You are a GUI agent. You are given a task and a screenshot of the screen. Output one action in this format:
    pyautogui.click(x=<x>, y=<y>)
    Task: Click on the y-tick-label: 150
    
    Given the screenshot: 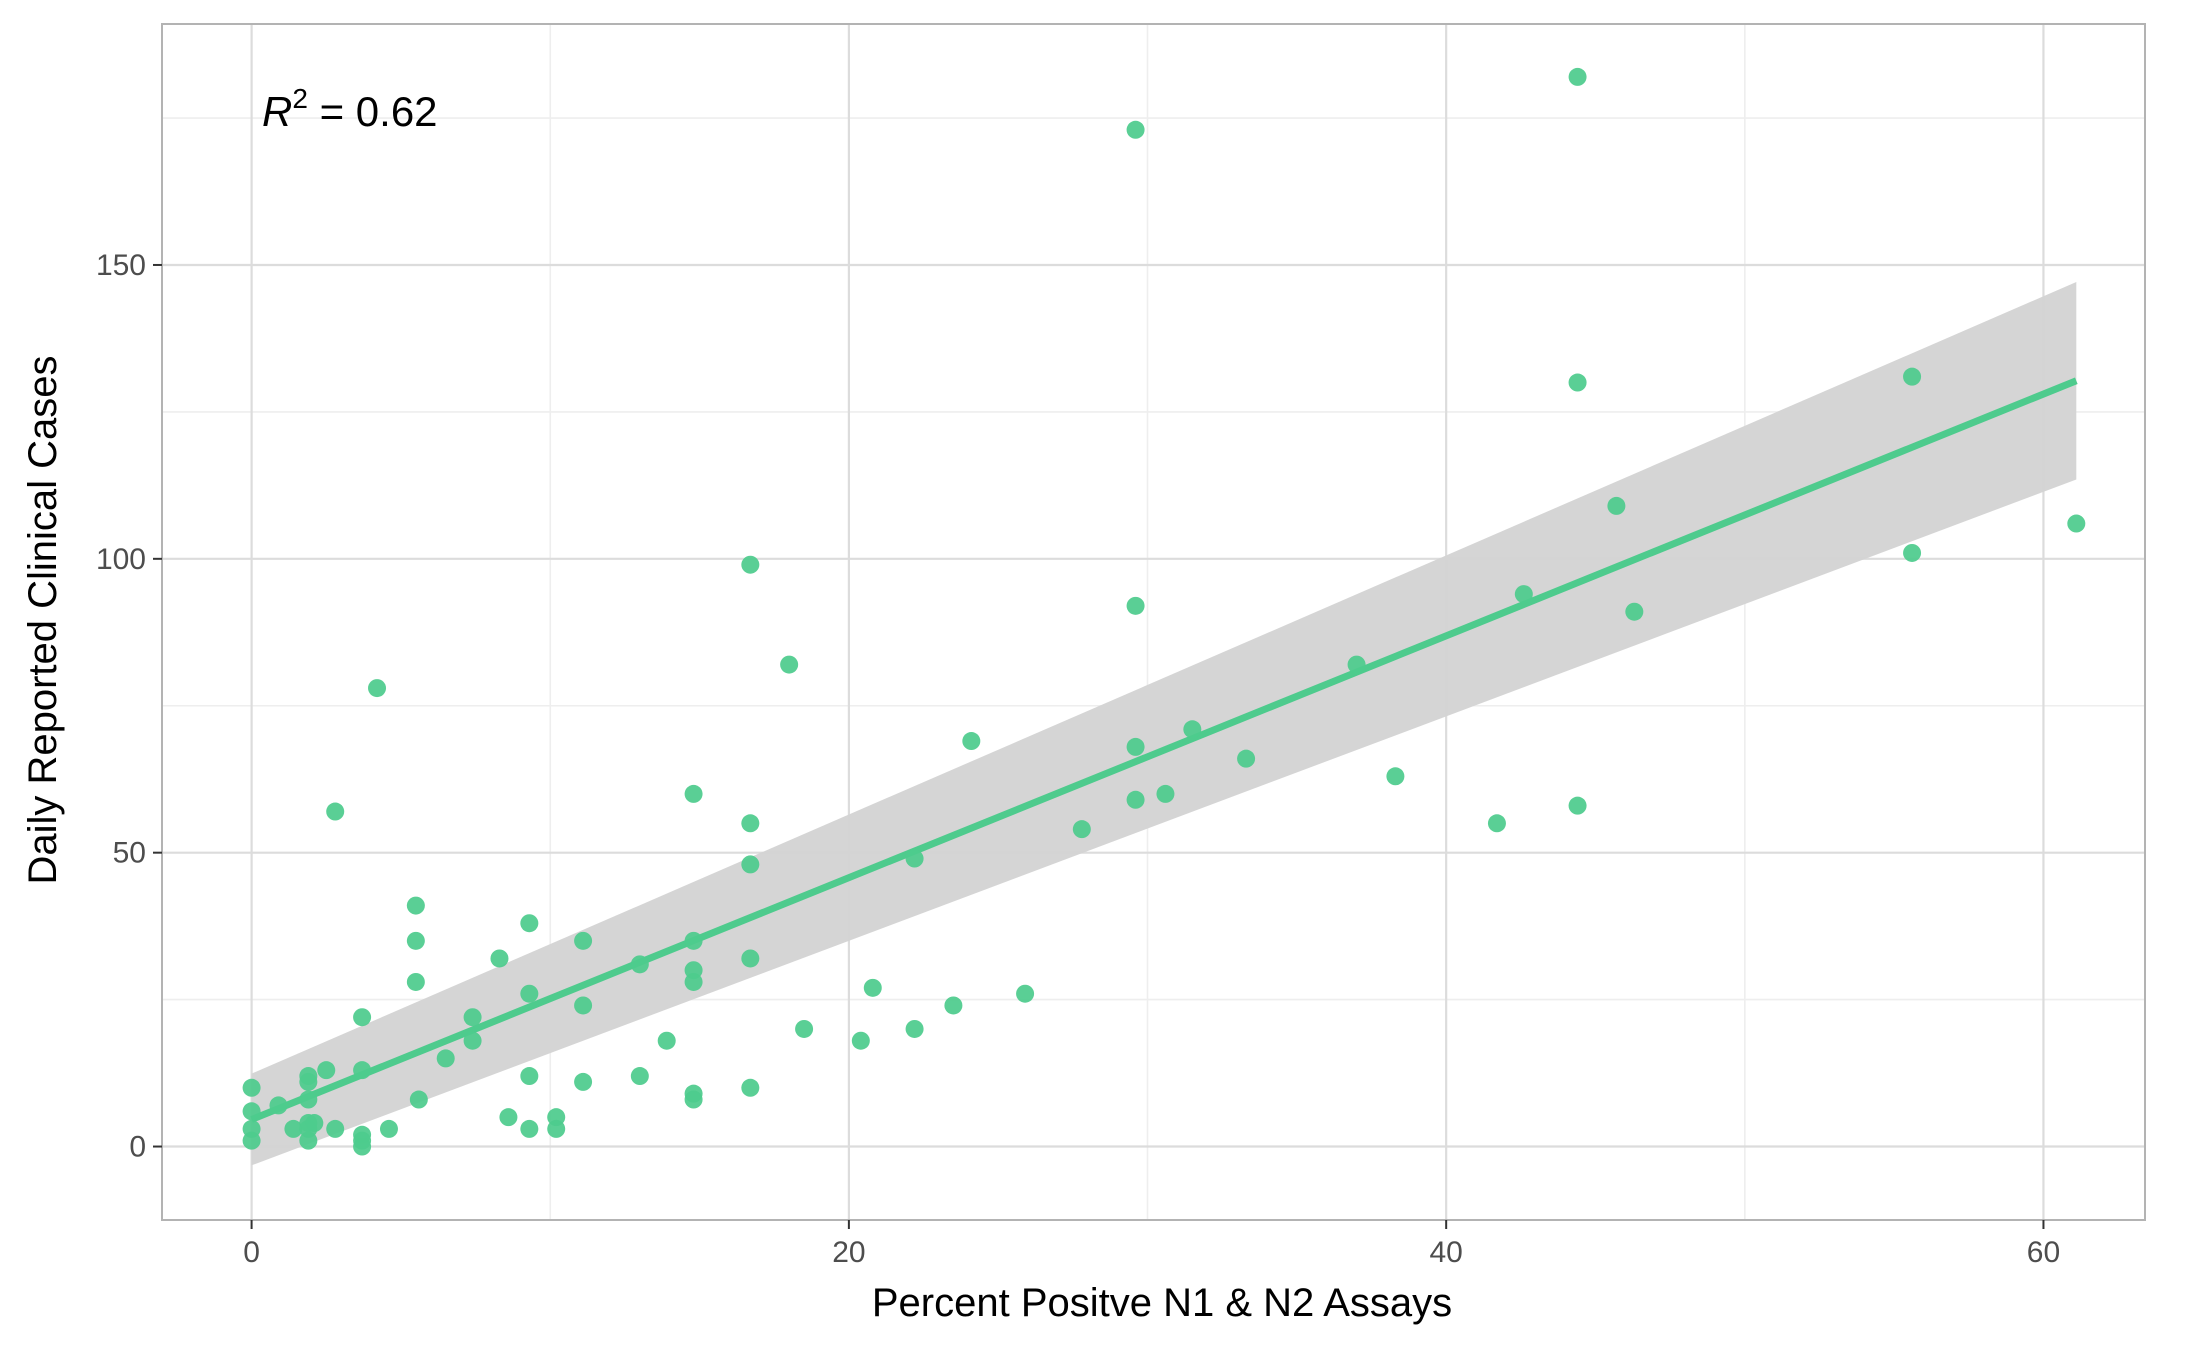 What is the action you would take?
    pyautogui.click(x=121, y=265)
    